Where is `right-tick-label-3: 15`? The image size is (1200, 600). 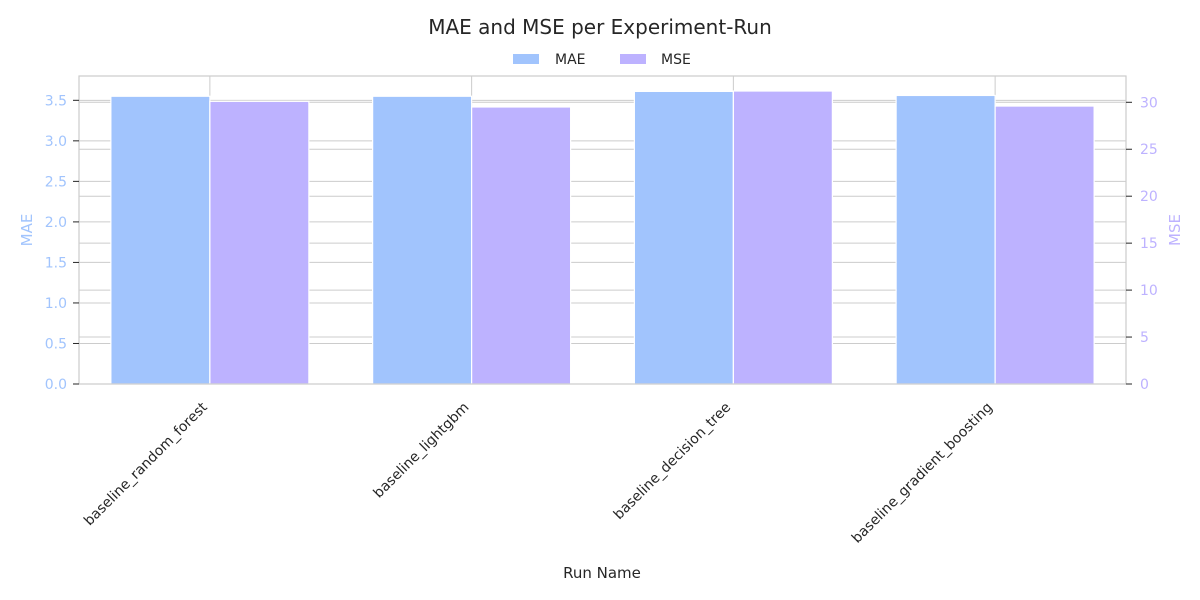
right-tick-label-3: 15 is located at coordinates (1149, 244).